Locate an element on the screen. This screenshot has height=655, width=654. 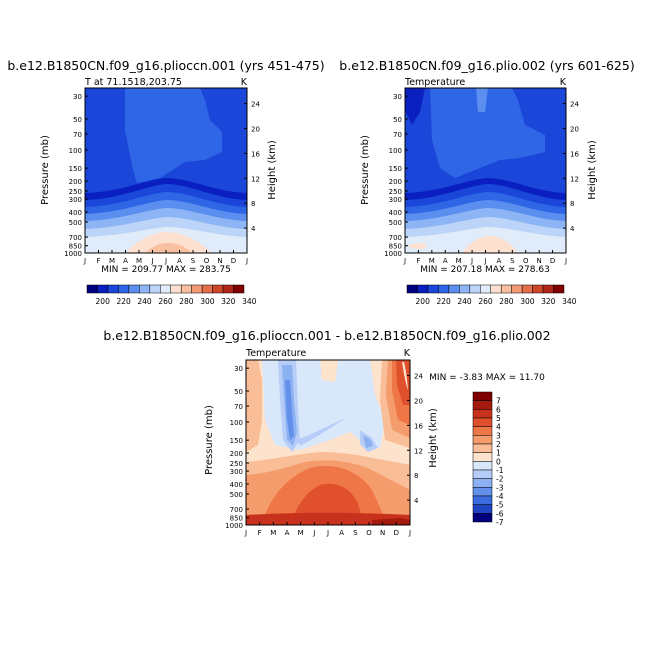
colorbar-label: 5 is located at coordinates (498, 418).